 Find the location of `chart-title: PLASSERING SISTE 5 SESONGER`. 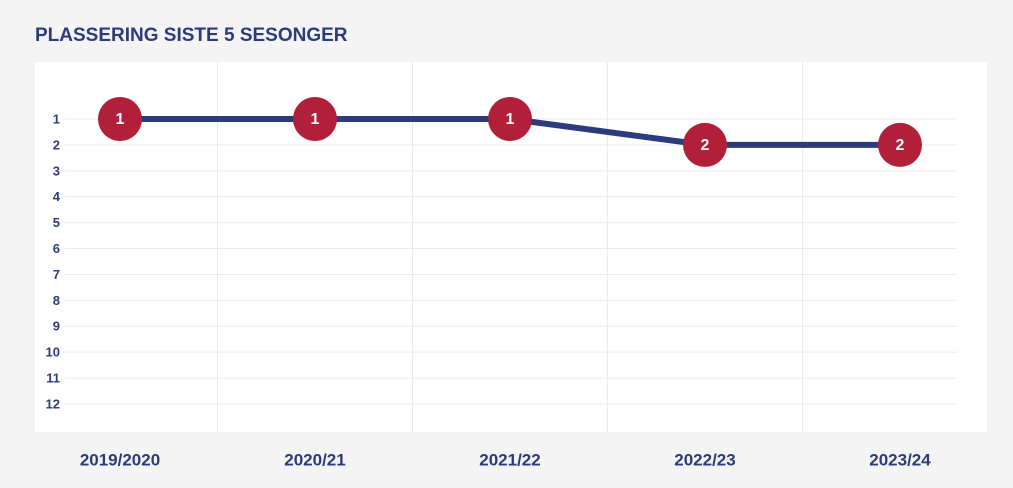

chart-title: PLASSERING SISTE 5 SESONGER is located at coordinates (191, 35).